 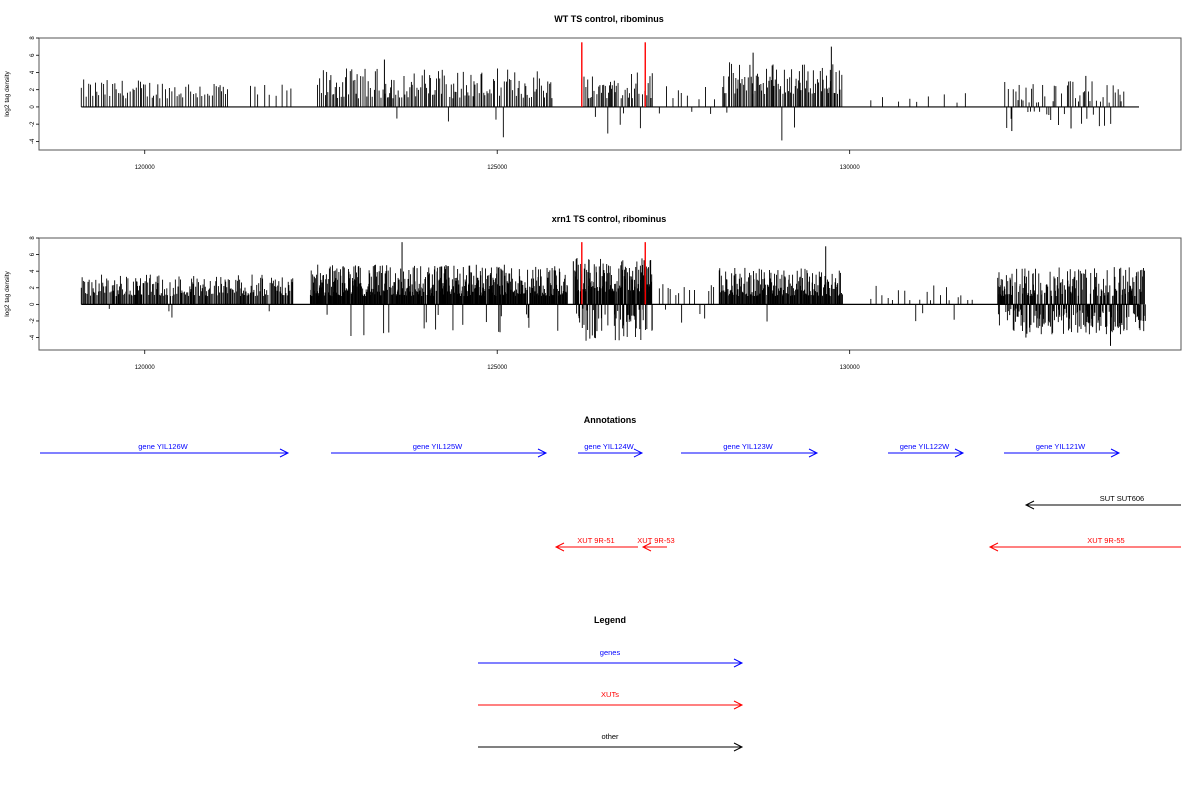 I want to click on panel-title: WT TS control, ribominus, so click(x=609, y=19).